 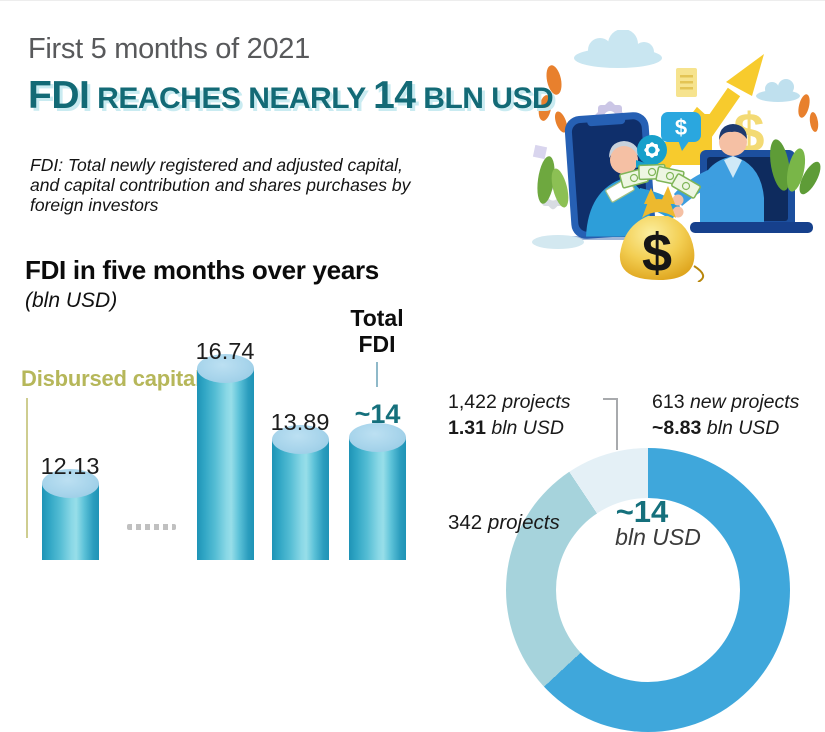 I want to click on plant-left-icon, so click(x=553, y=182).